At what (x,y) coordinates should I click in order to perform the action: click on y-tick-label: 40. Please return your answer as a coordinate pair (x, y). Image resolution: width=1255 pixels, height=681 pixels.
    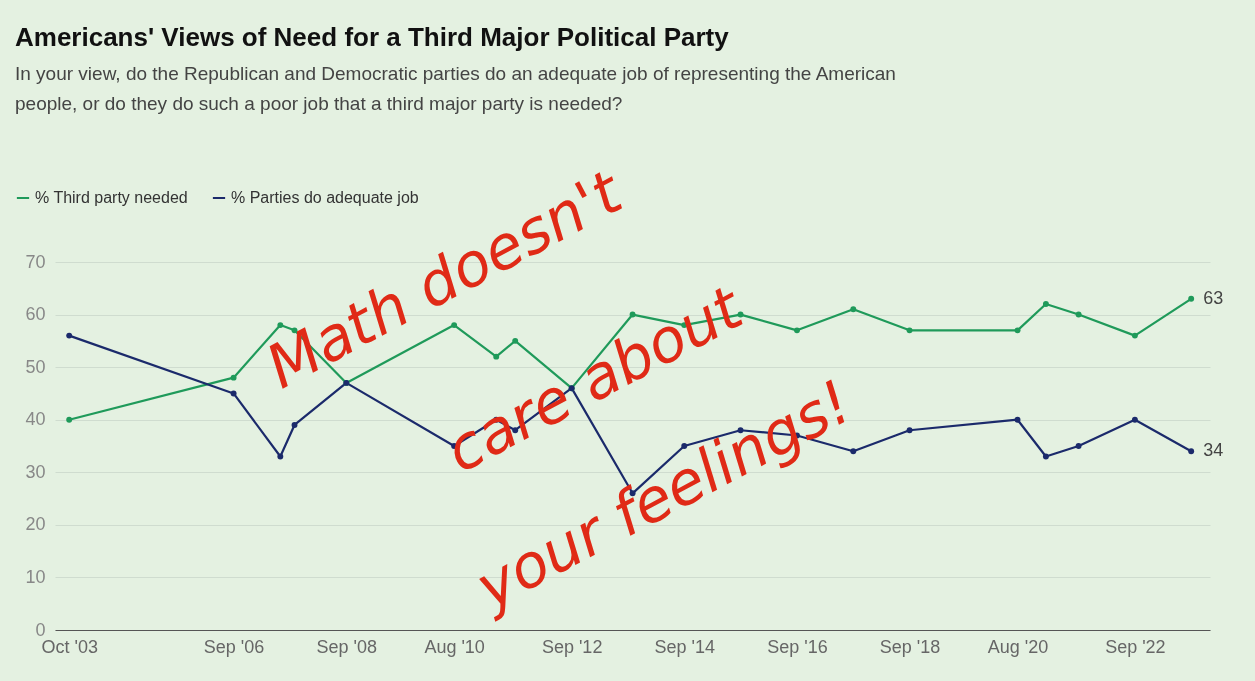
    Looking at the image, I should click on (35, 419).